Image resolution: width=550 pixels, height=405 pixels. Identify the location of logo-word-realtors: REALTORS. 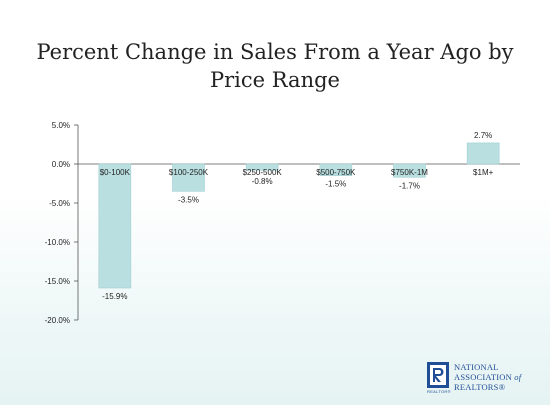
(476, 387).